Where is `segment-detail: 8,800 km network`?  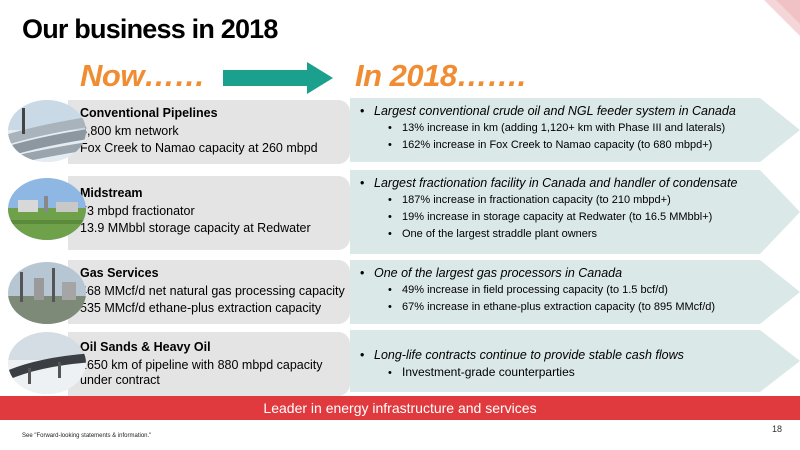 segment-detail: 8,800 km network is located at coordinates (129, 131).